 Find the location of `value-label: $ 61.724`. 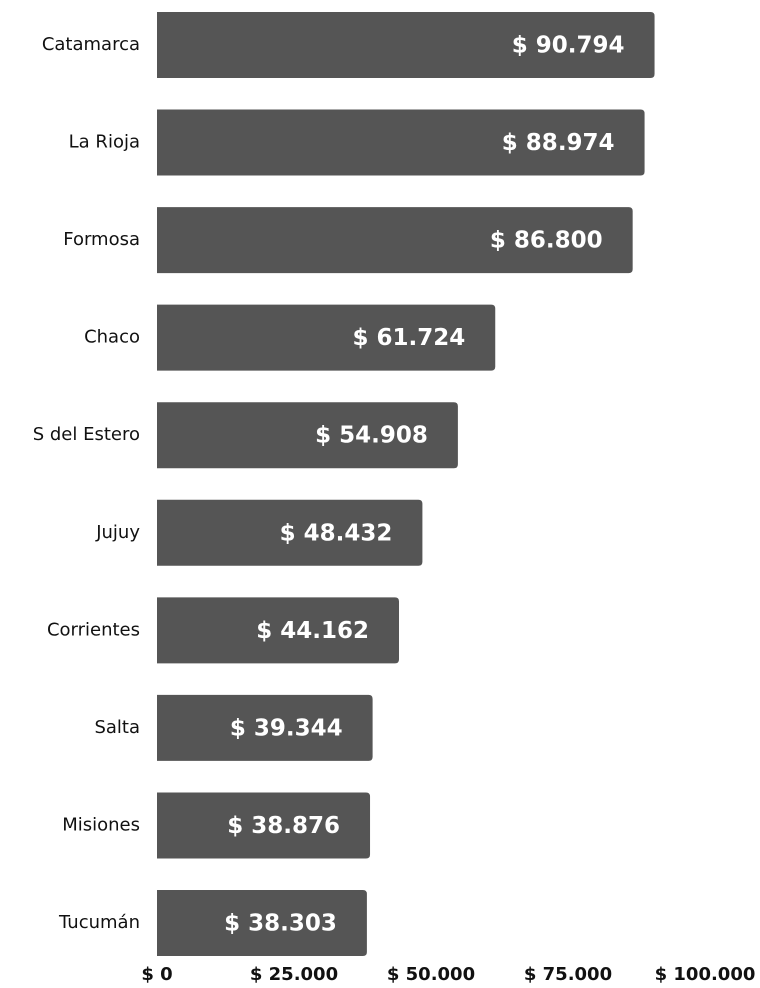

value-label: $ 61.724 is located at coordinates (408, 338).